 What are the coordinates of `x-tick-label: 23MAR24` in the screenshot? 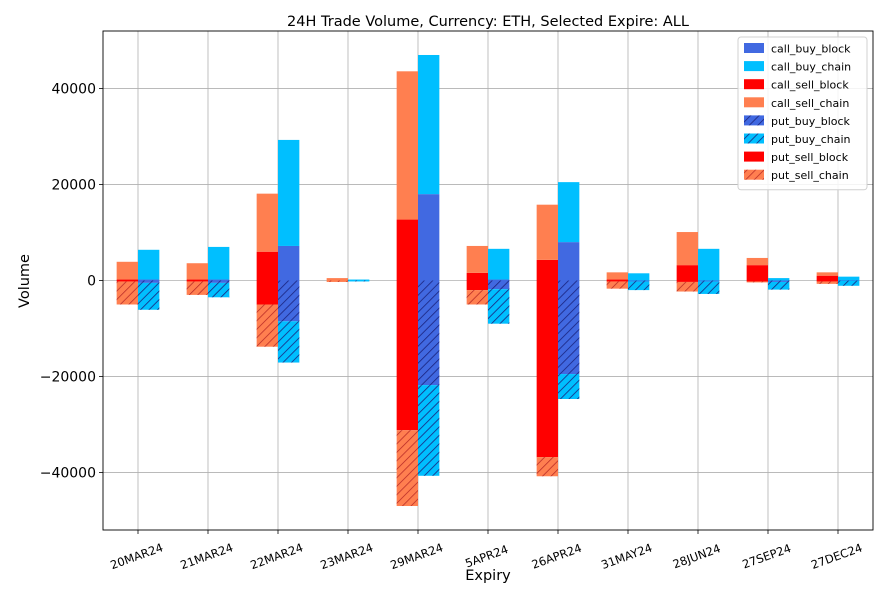 It's located at (346, 556).